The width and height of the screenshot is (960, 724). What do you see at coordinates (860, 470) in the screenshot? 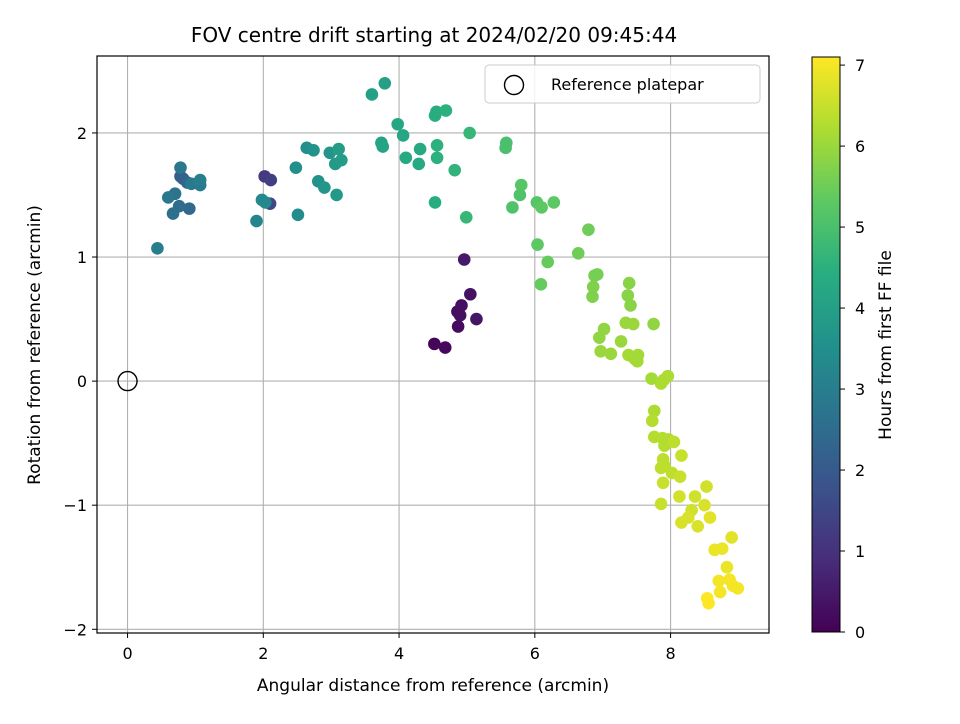
I see `colorbar-tick-label: 2` at bounding box center [860, 470].